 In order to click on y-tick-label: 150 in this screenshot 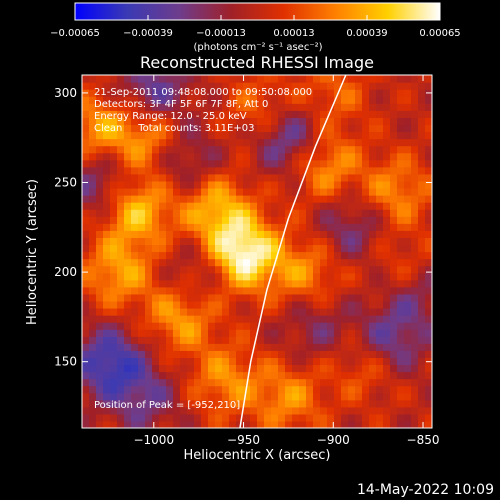, I will do `click(65, 362)`.